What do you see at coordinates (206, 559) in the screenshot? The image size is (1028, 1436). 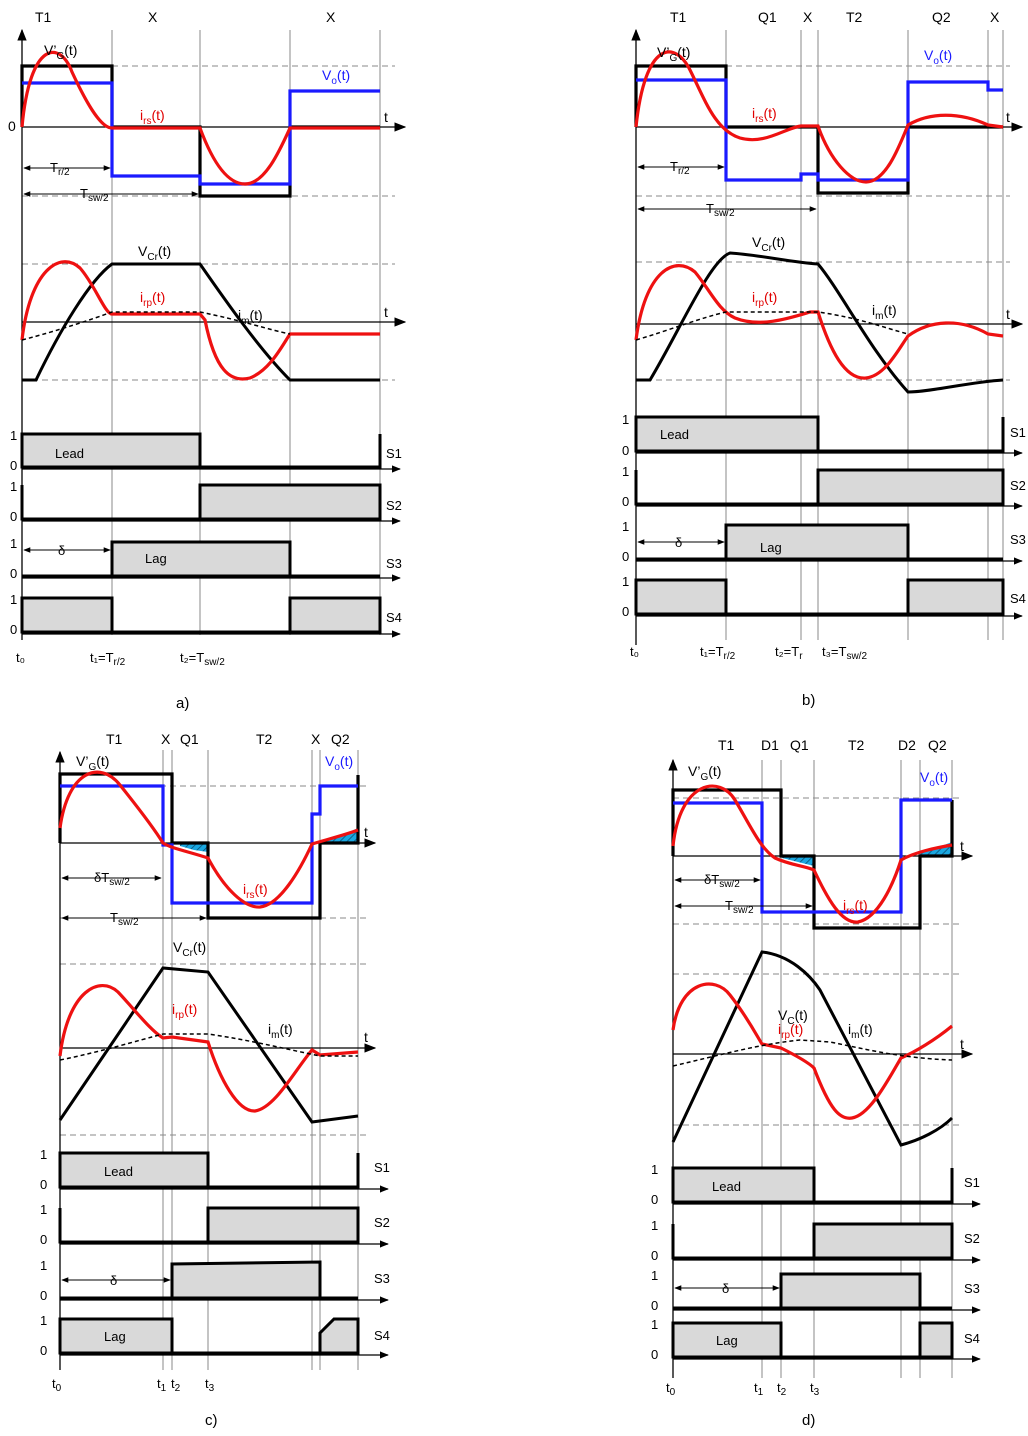 I see `switch-s3: δ Lag 1 0 S3` at bounding box center [206, 559].